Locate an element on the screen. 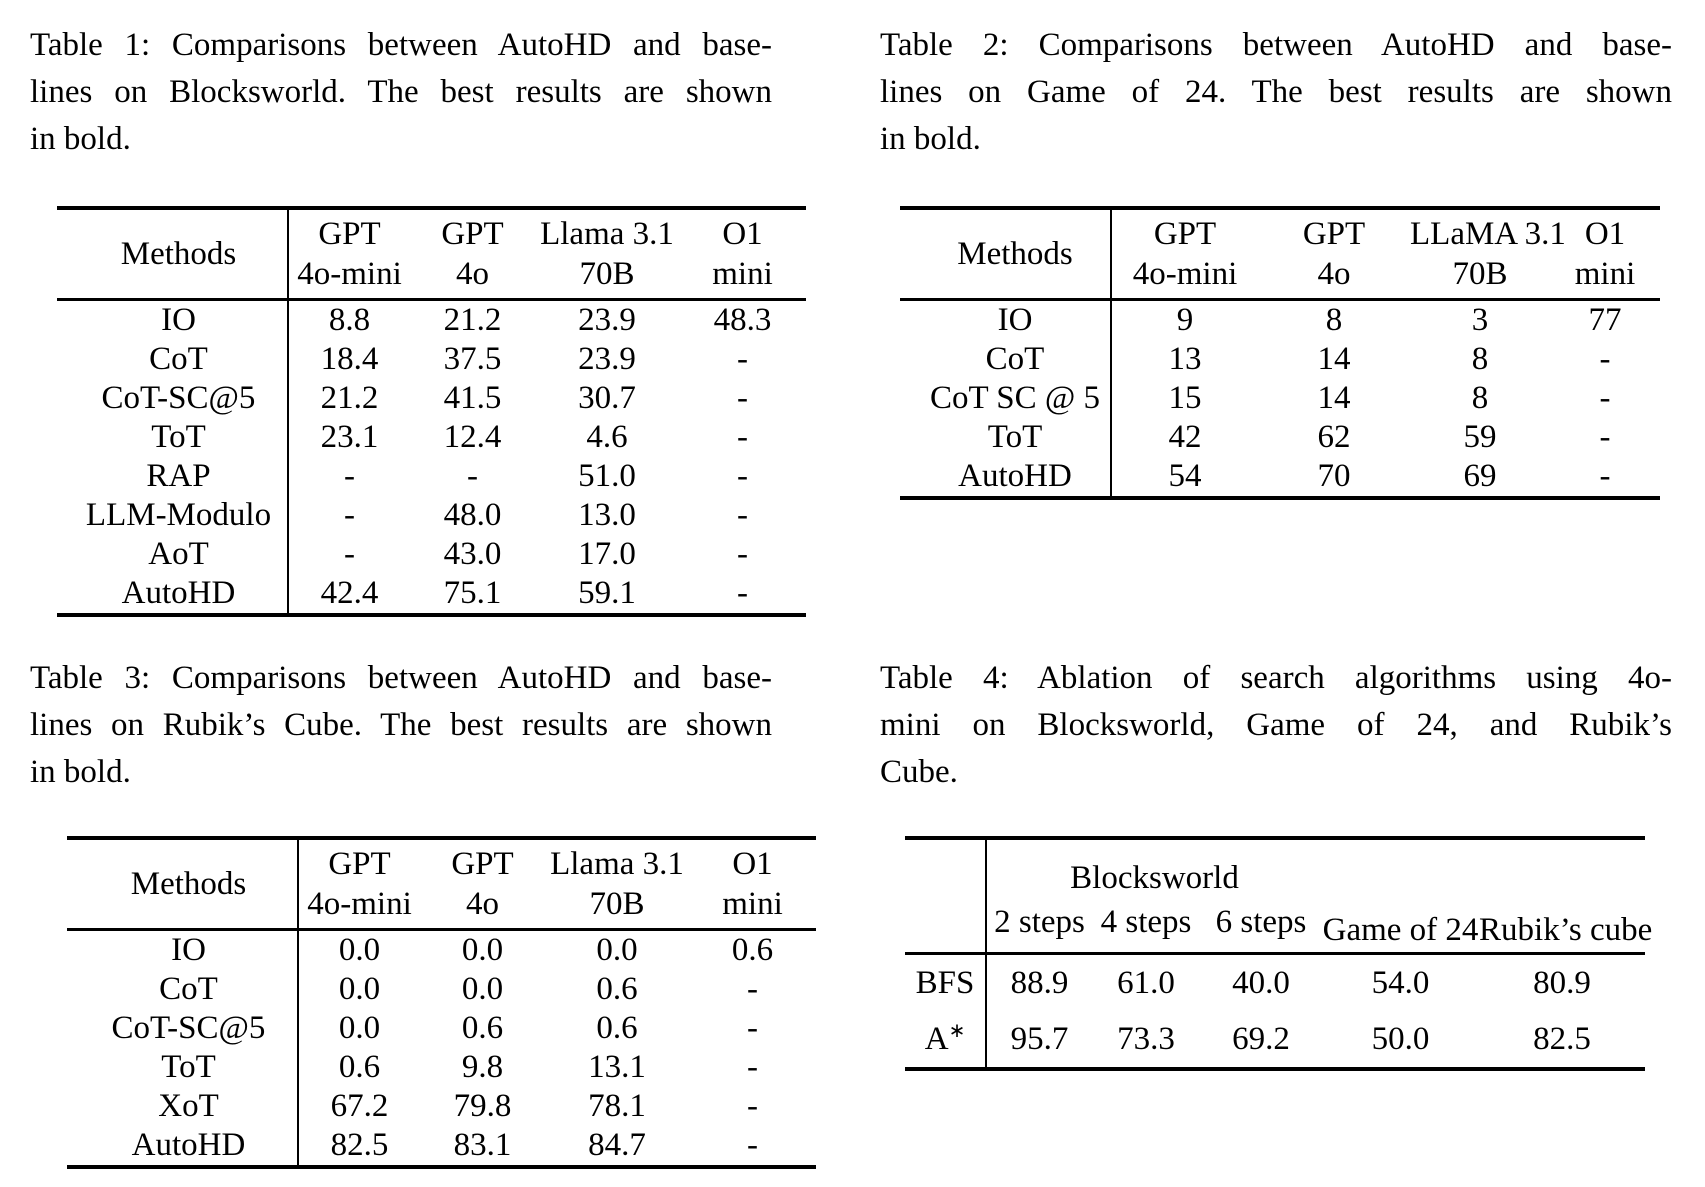 Image resolution: width=1705 pixels, height=1187 pixels. table-row: CoT 13 14 8 - is located at coordinates (1280, 359).